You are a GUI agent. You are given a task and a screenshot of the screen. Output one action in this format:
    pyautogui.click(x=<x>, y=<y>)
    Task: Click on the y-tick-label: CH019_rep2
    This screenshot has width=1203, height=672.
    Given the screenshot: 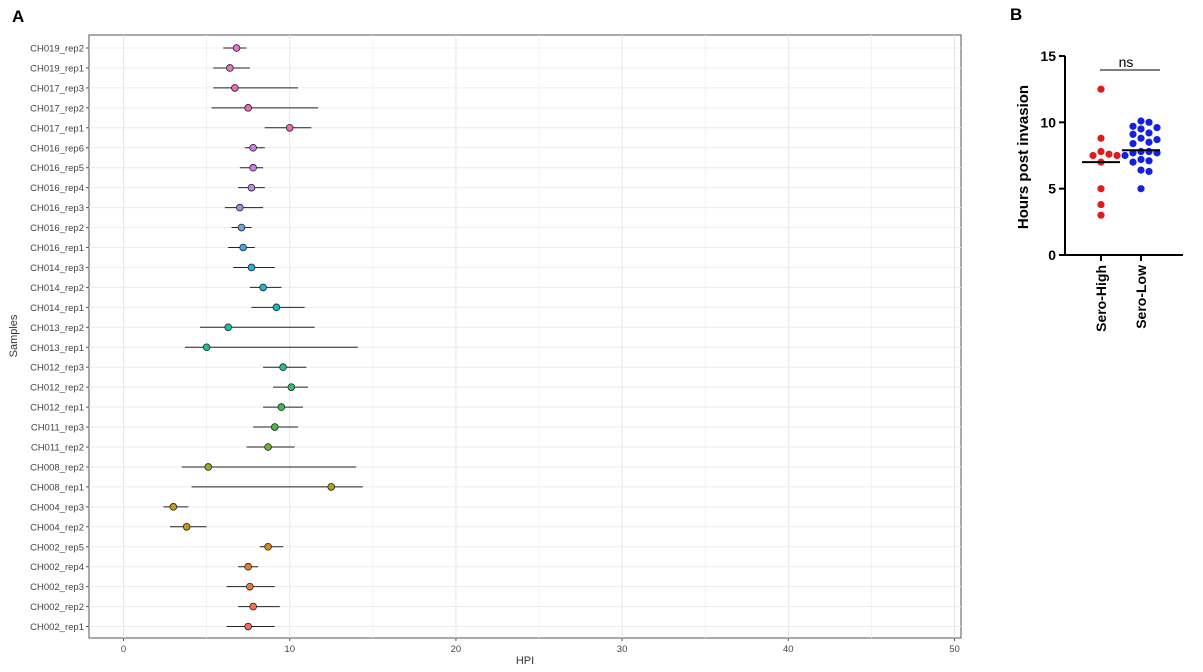 What is the action you would take?
    pyautogui.click(x=57, y=49)
    